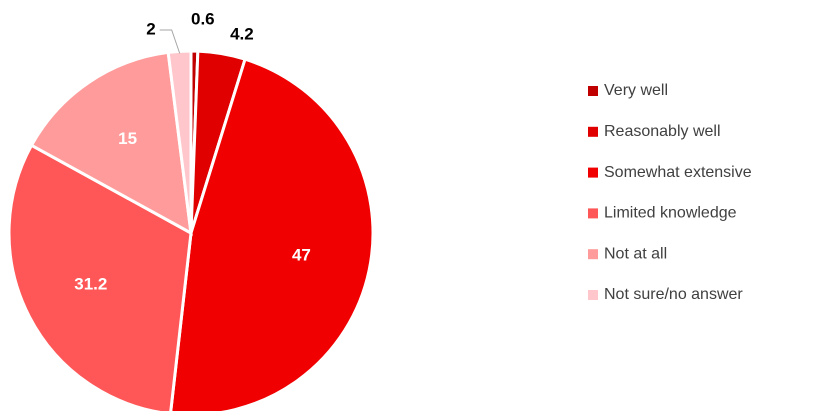  What do you see at coordinates (636, 90) in the screenshot?
I see `legend-label: Very well` at bounding box center [636, 90].